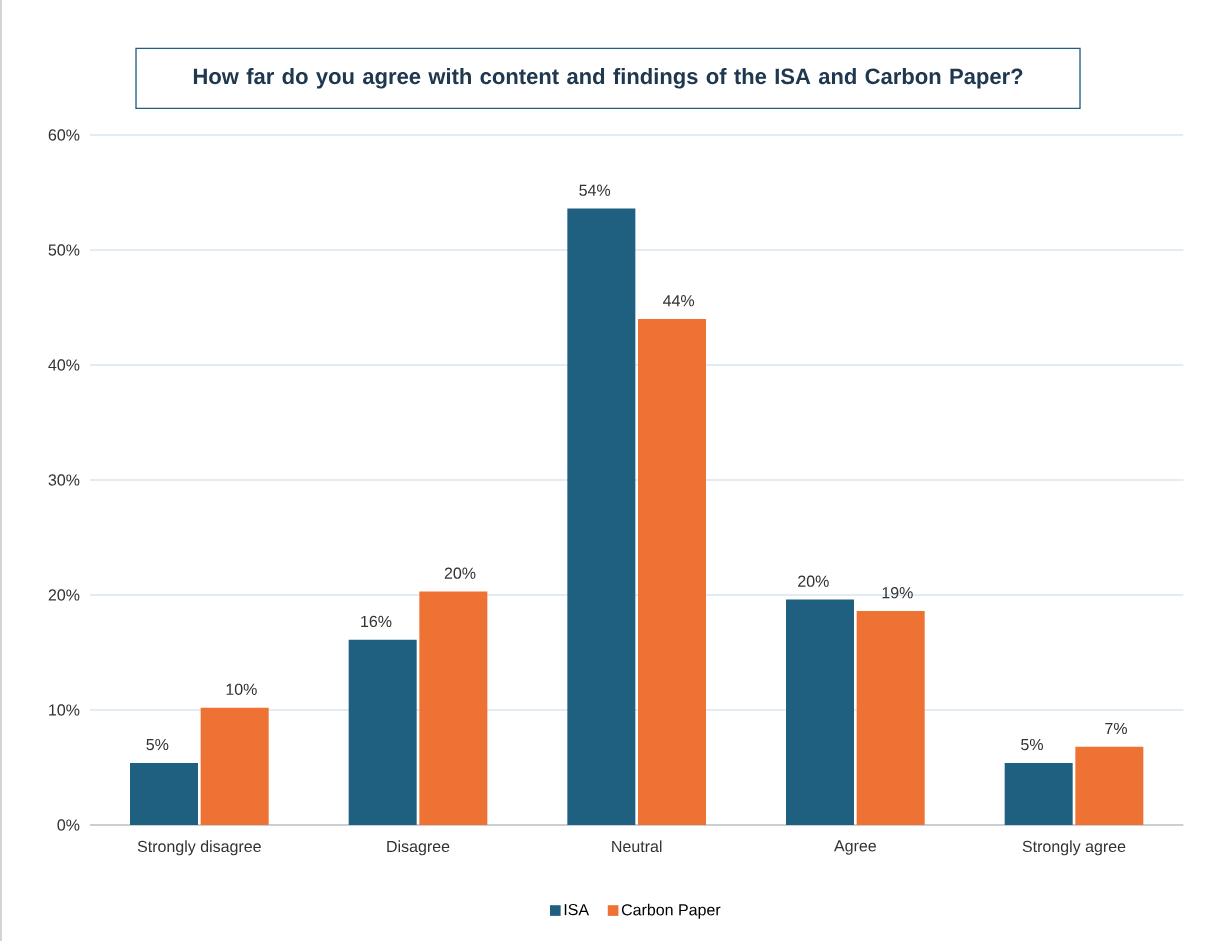 This screenshot has width=1209, height=941. What do you see at coordinates (64, 365) in the screenshot?
I see `y-tick-label: 40%` at bounding box center [64, 365].